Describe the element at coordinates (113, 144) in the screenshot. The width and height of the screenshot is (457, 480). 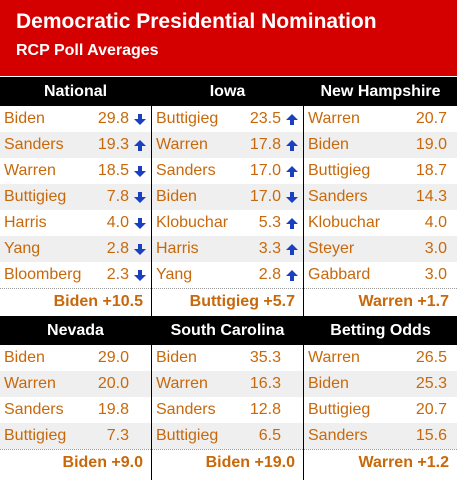
I see `poll-value: 19.3` at that location.